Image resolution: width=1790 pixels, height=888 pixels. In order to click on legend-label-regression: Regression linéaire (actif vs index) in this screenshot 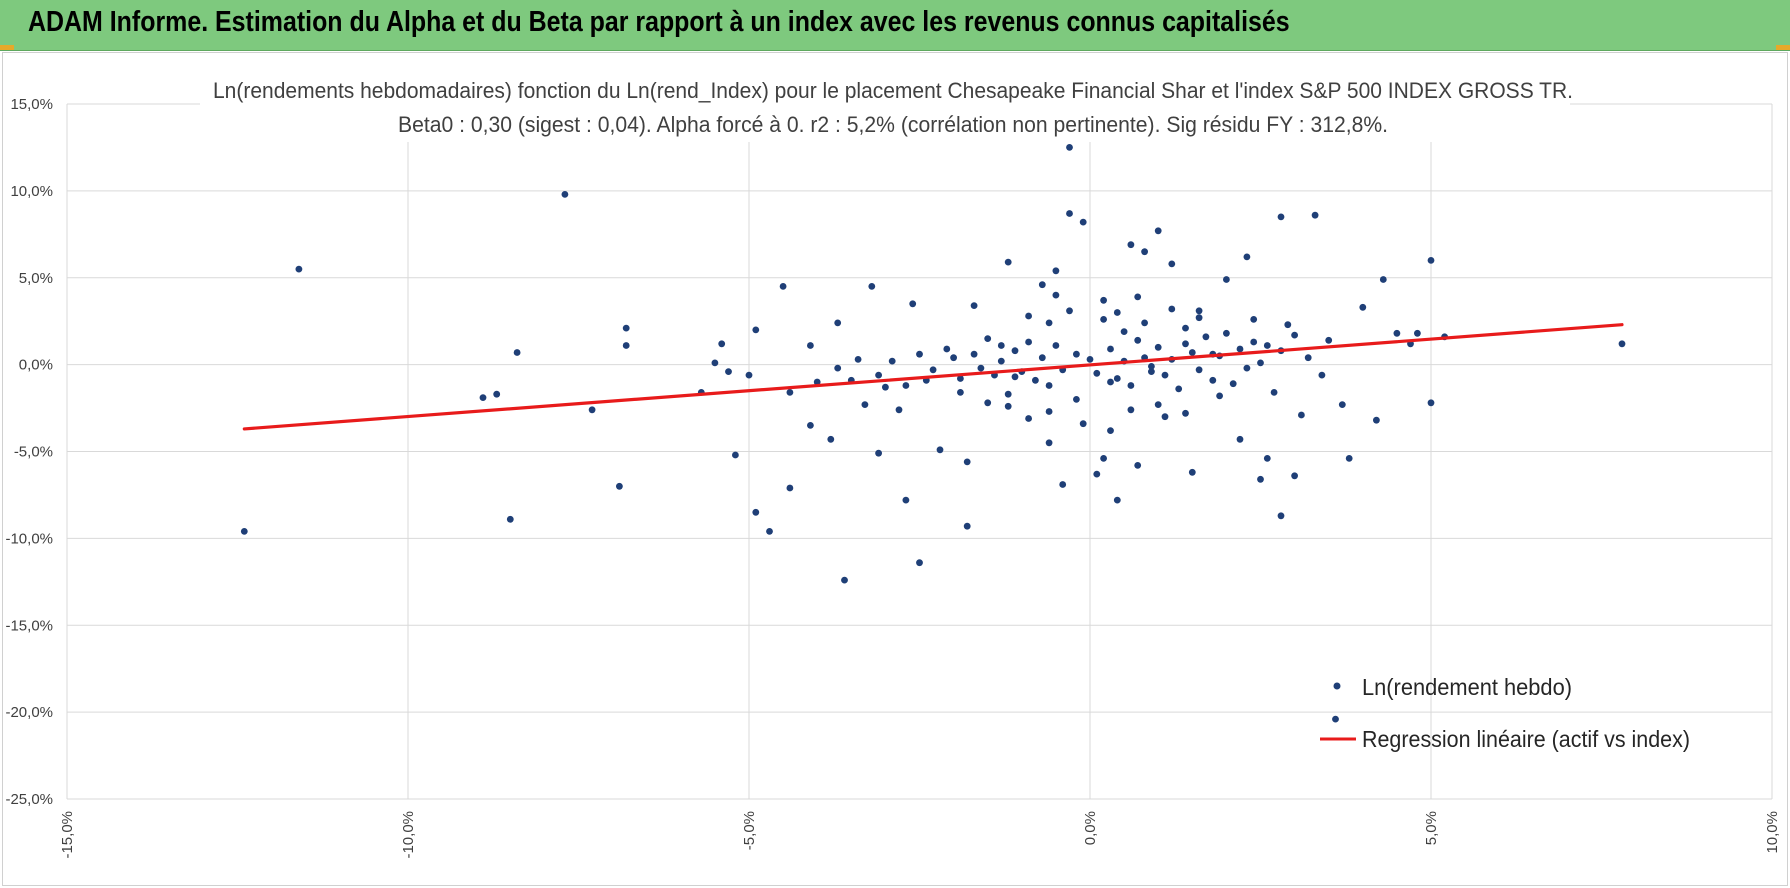, I will do `click(1526, 739)`.